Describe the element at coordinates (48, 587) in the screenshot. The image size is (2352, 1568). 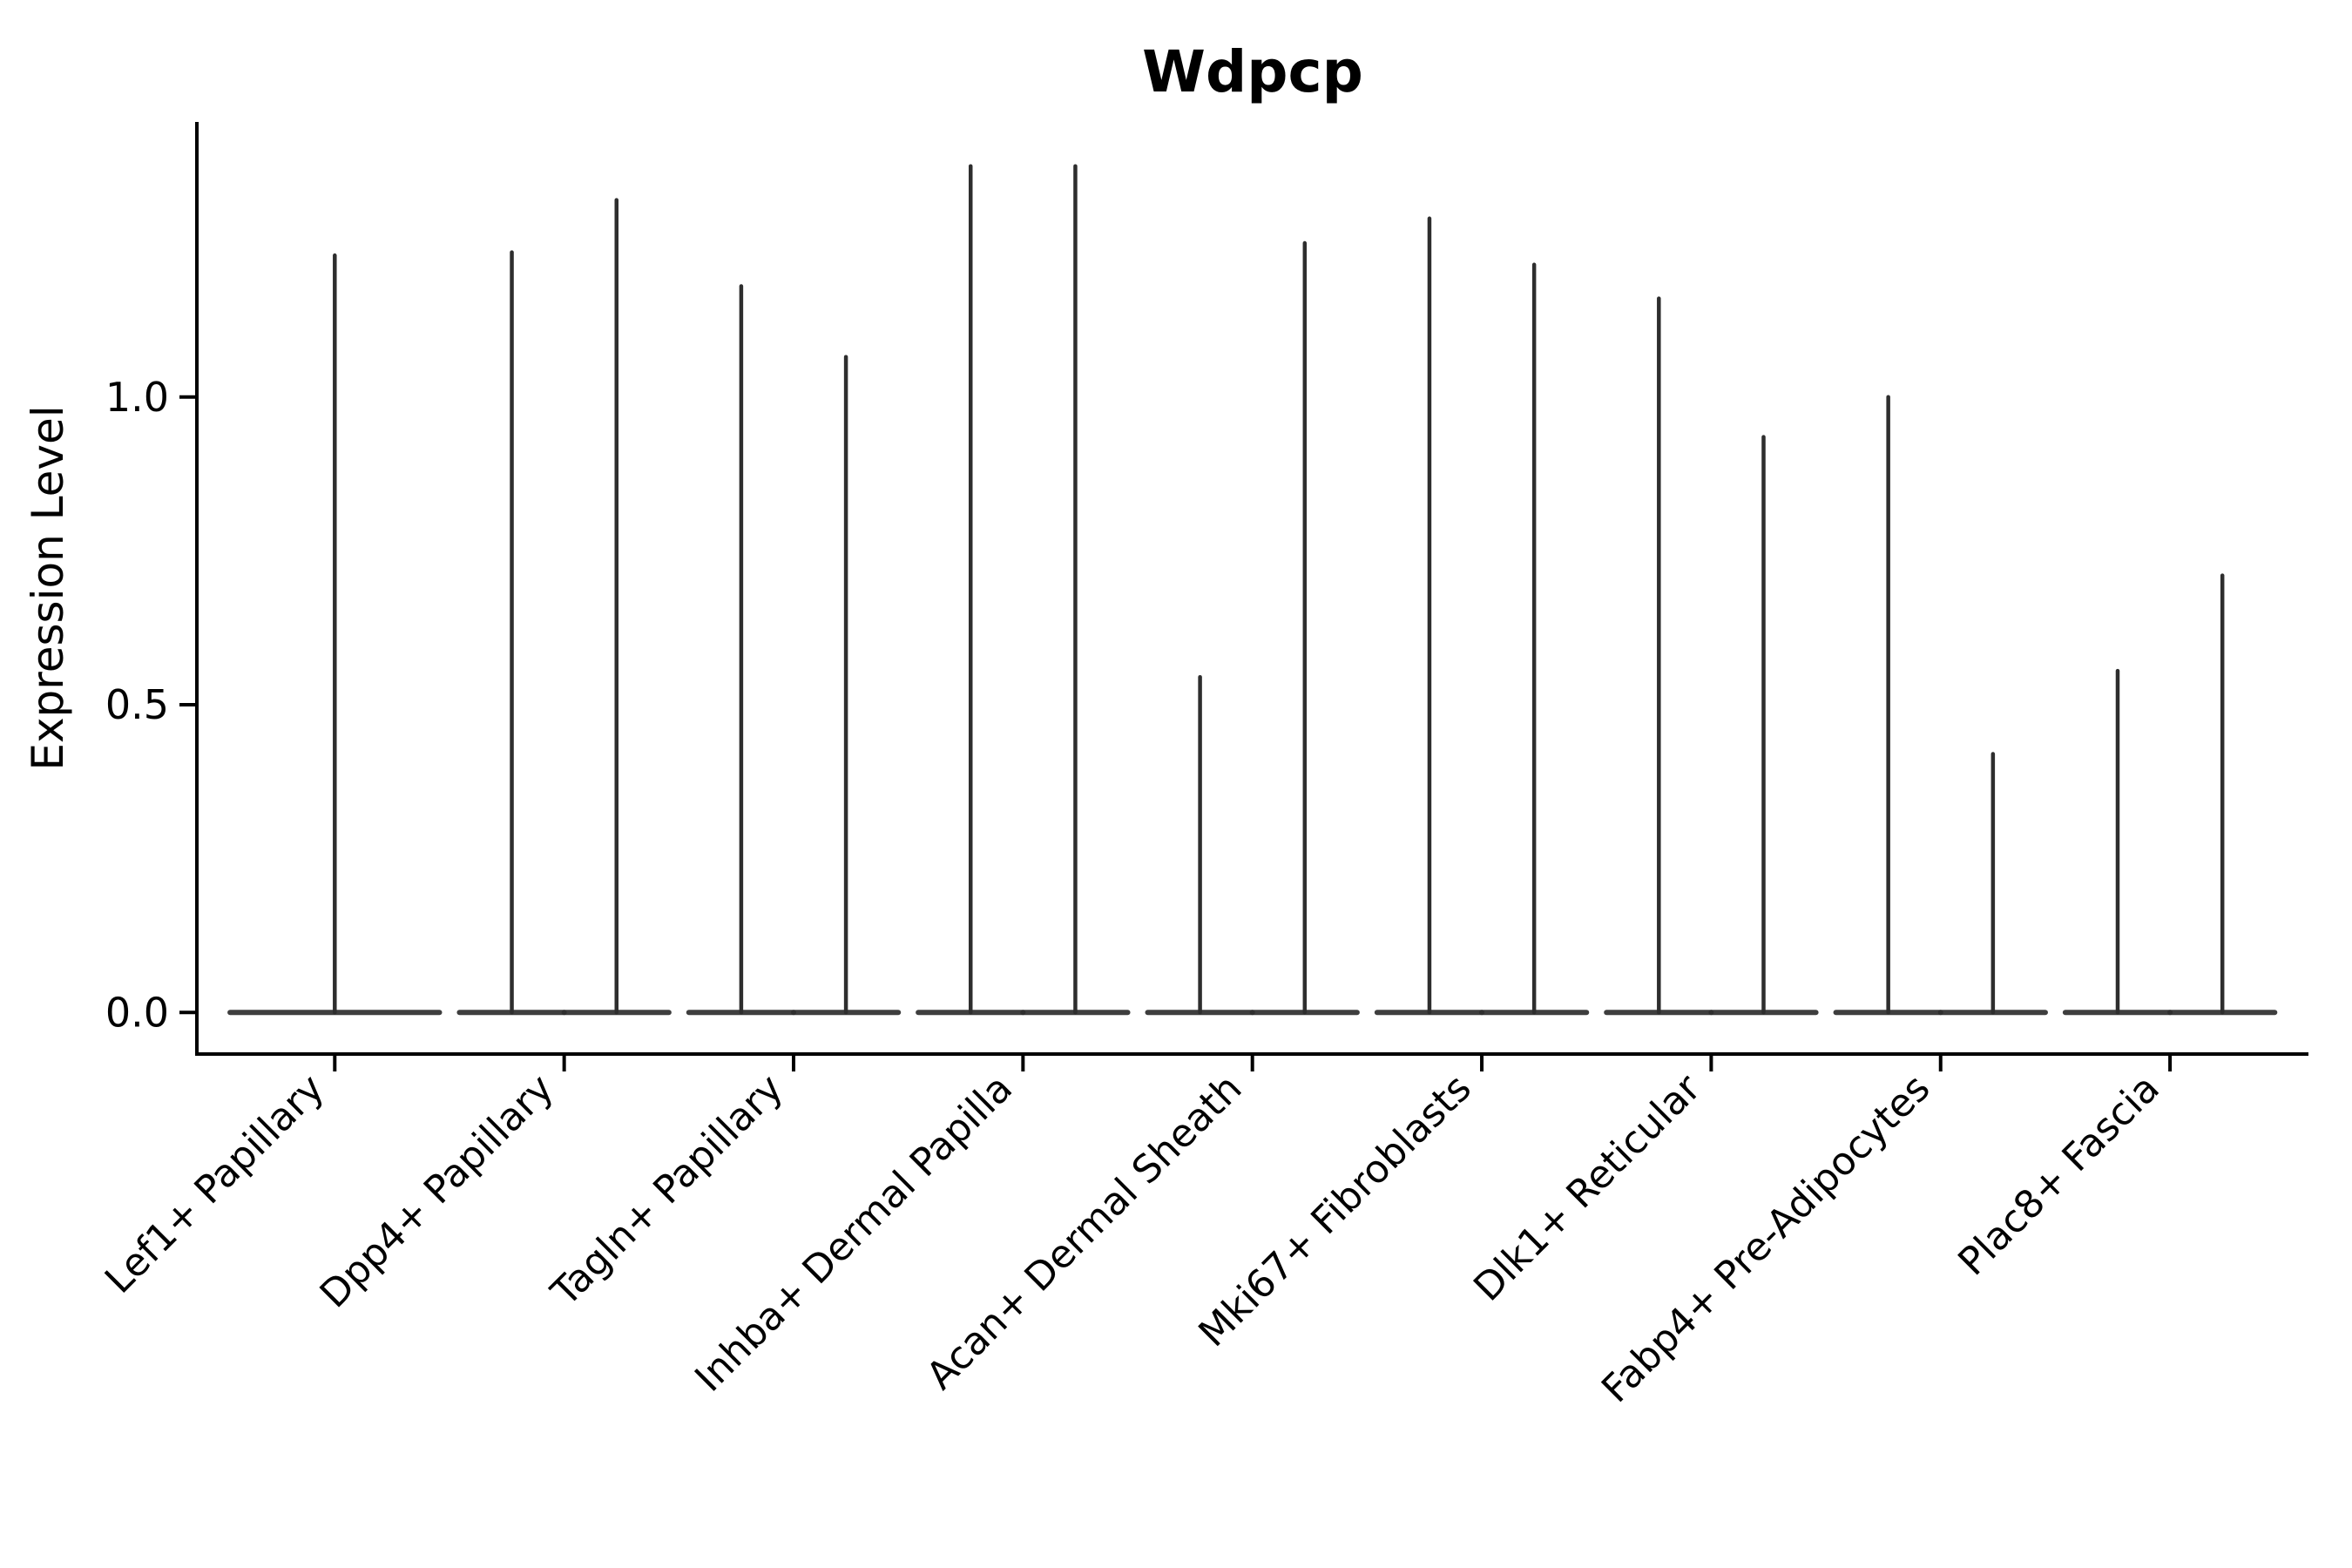
I see `y-axis-label: Expression Level` at that location.